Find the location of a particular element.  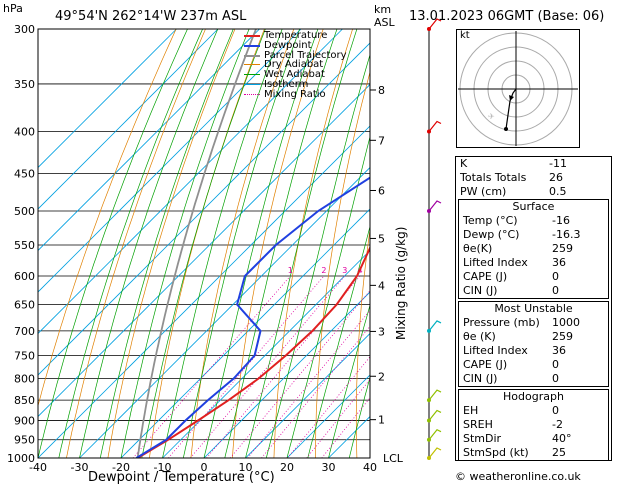

sreh-value: -2 is located at coordinates (557, 424).